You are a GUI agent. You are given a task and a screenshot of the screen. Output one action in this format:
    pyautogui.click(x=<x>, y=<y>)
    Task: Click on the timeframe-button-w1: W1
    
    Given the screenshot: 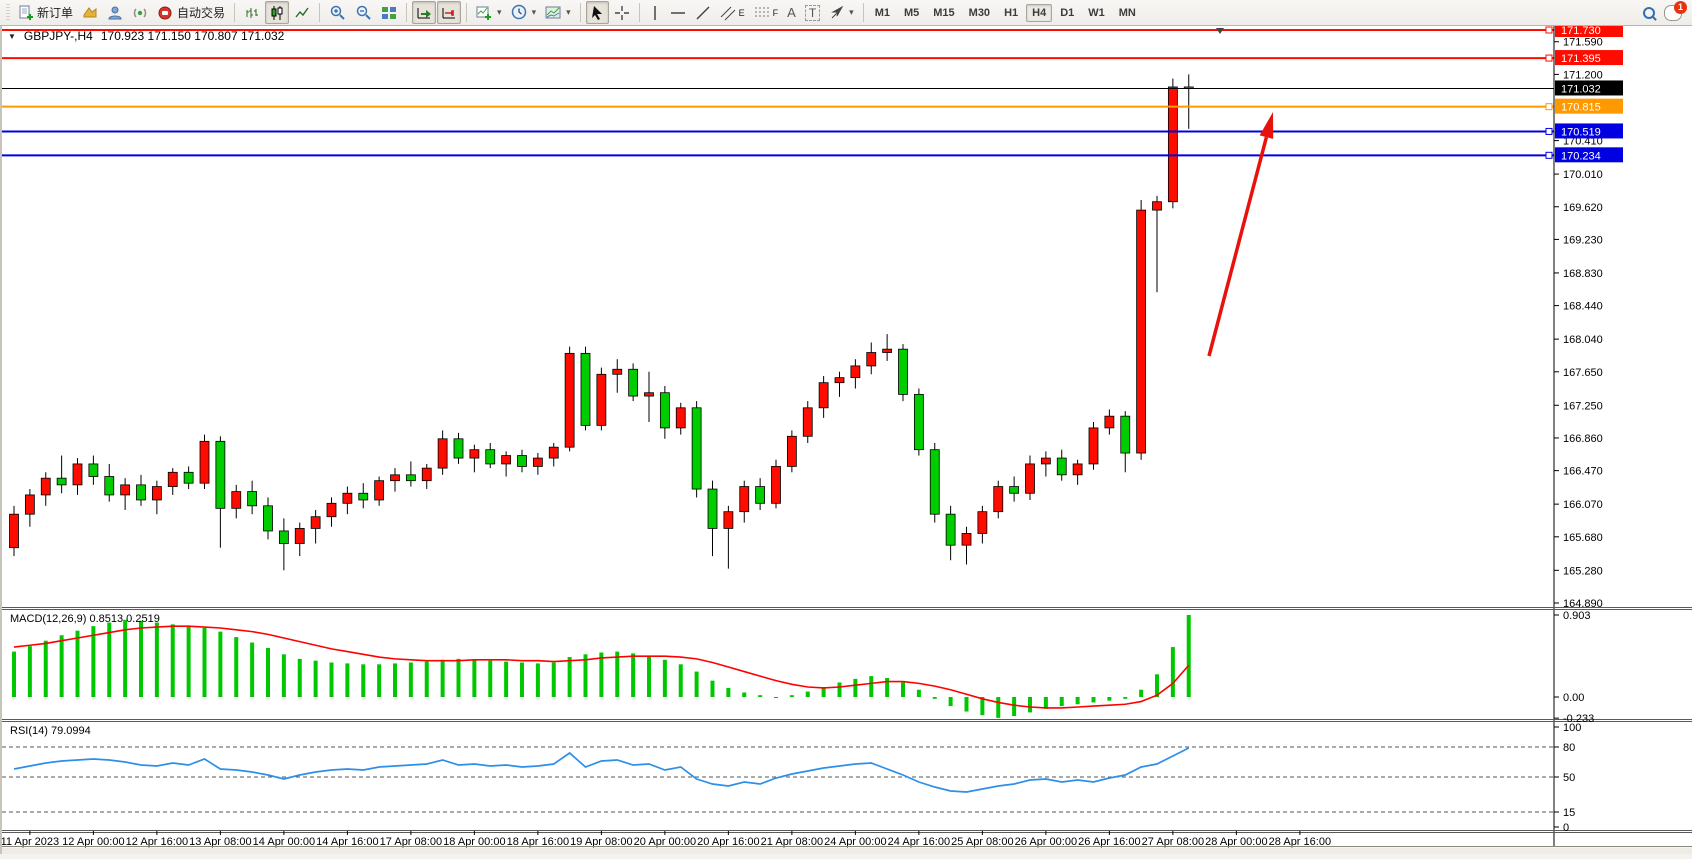 What is the action you would take?
    pyautogui.click(x=1096, y=12)
    